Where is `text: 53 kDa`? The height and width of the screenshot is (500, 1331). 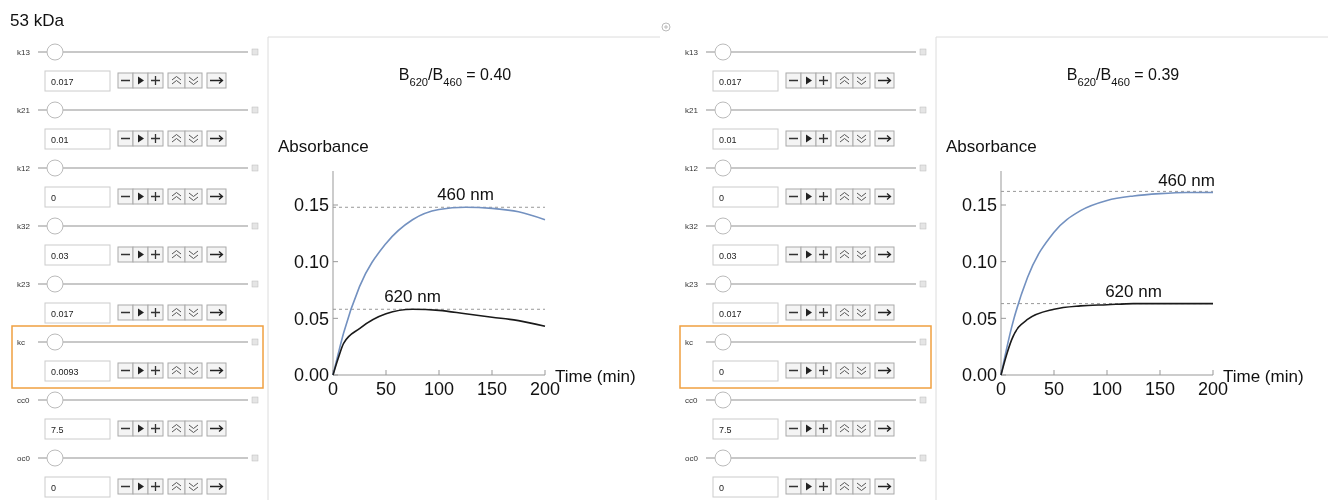 text: 53 kDa is located at coordinates (37, 20).